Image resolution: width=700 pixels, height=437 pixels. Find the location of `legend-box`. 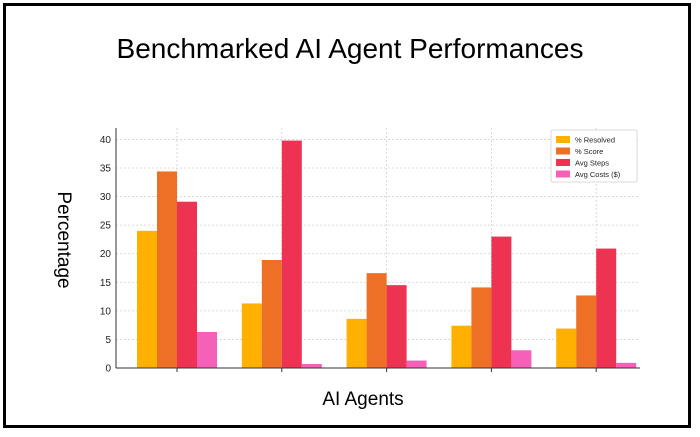

legend-box is located at coordinates (594, 156).